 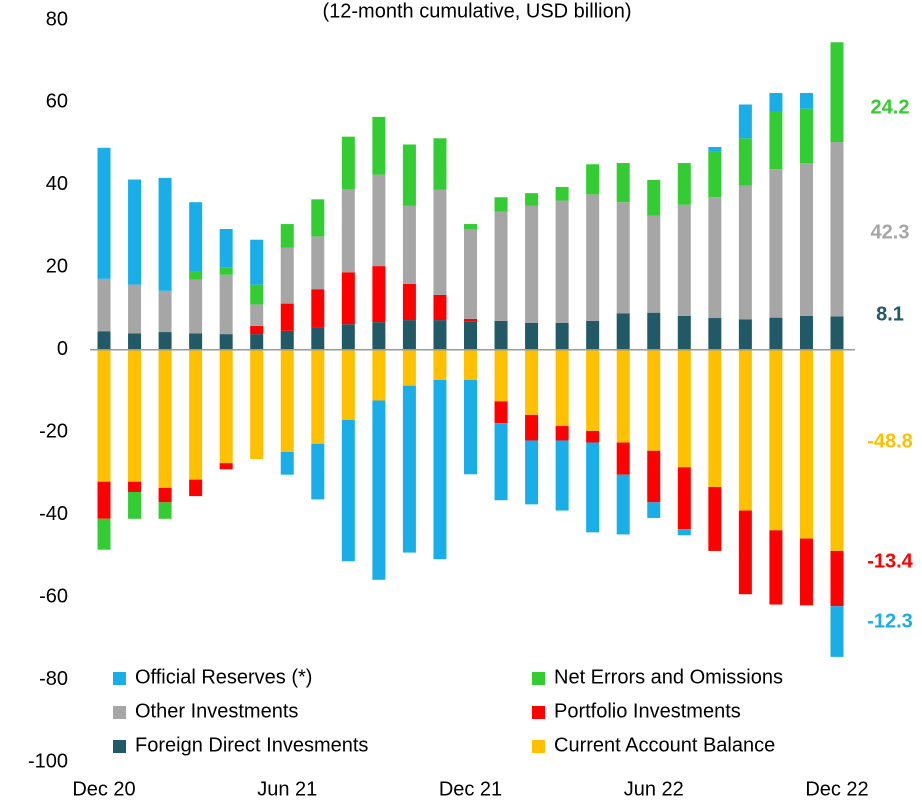 I want to click on y-tick-label: 20, so click(x=57, y=267).